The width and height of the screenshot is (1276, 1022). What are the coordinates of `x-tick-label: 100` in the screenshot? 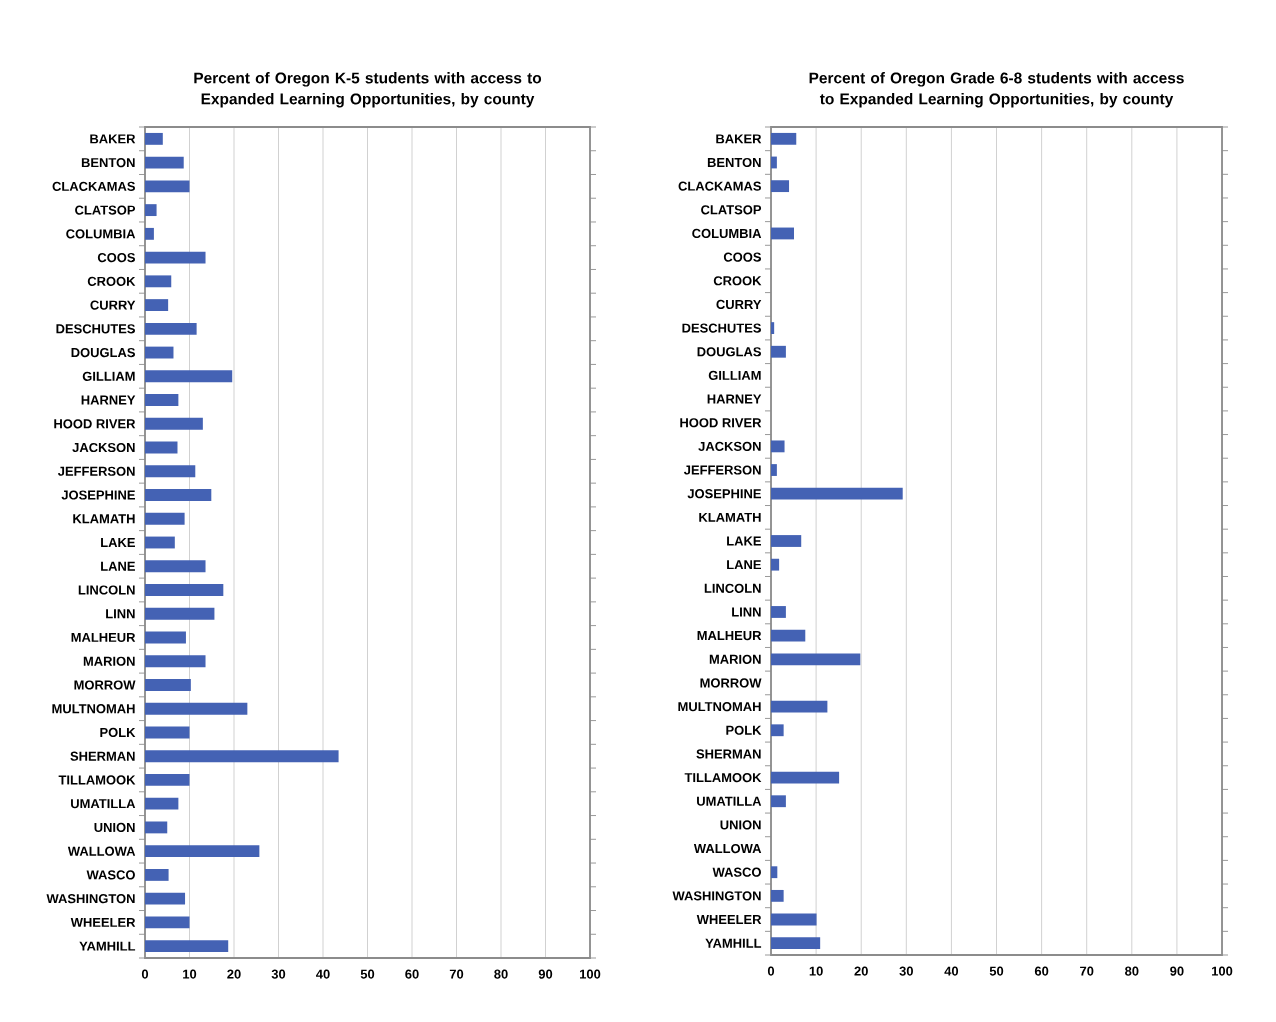 It's located at (1222, 971).